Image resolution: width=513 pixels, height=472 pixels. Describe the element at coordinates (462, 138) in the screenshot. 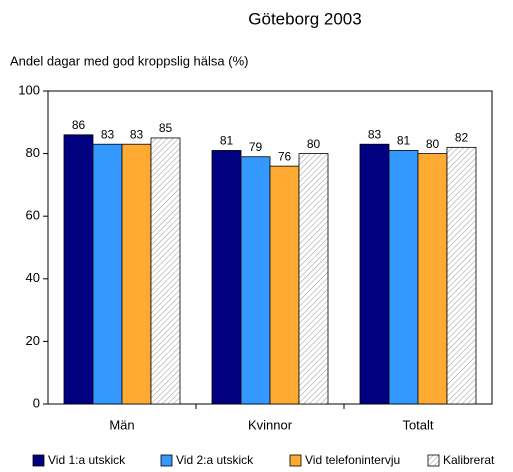

I see `value-label: 82` at that location.